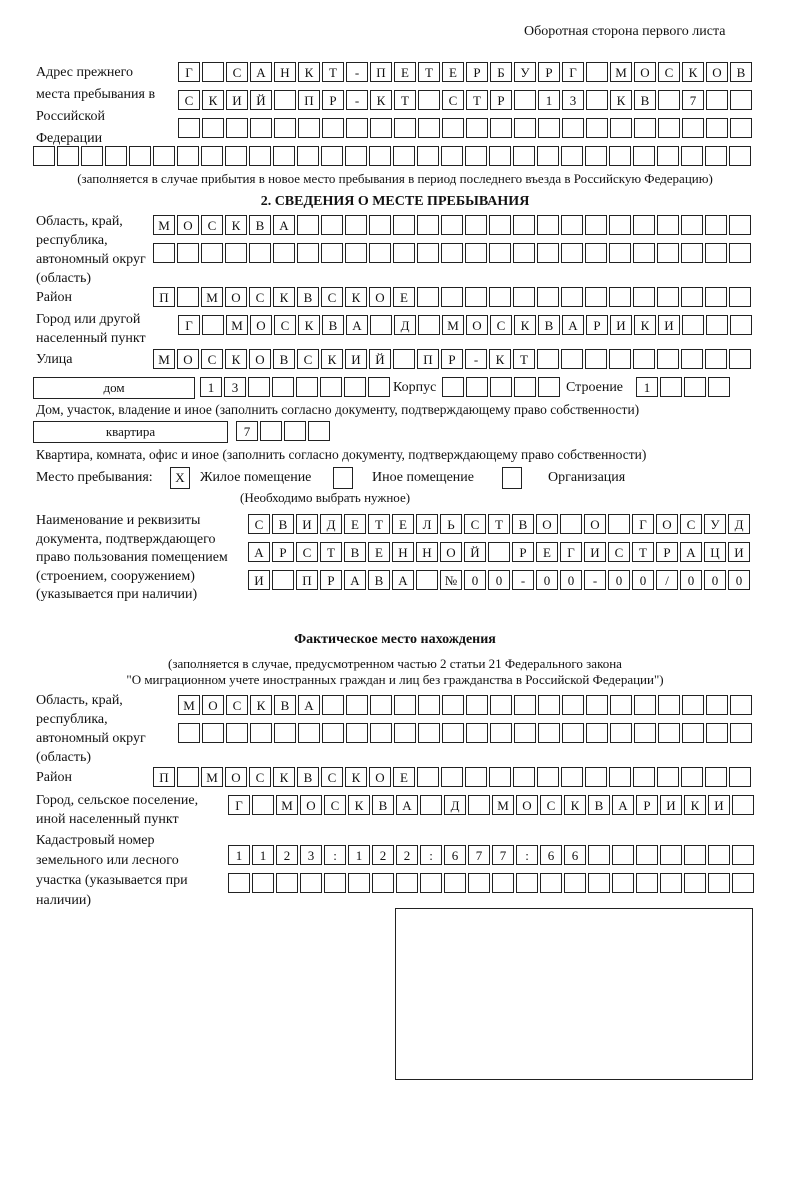 This screenshot has height=1180, width=800. What do you see at coordinates (403, 580) in the screenshot?
I see `char-cell: А` at bounding box center [403, 580].